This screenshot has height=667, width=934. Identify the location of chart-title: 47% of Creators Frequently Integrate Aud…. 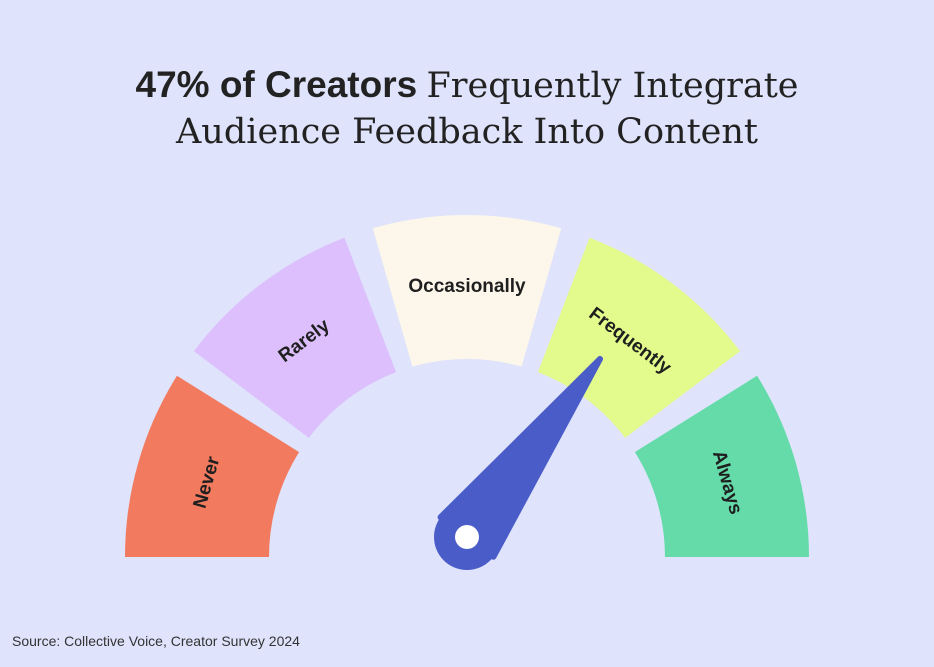
(467, 108).